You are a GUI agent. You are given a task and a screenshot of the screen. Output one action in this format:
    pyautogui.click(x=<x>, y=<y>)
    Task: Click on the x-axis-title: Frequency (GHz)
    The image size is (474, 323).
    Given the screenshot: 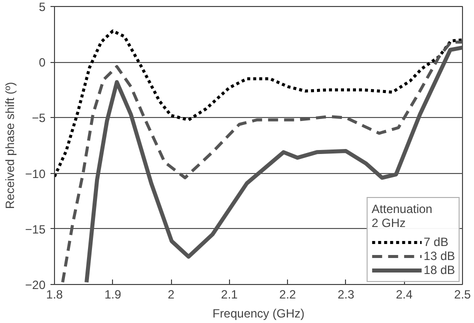 What is the action you would take?
    pyautogui.click(x=258, y=313)
    